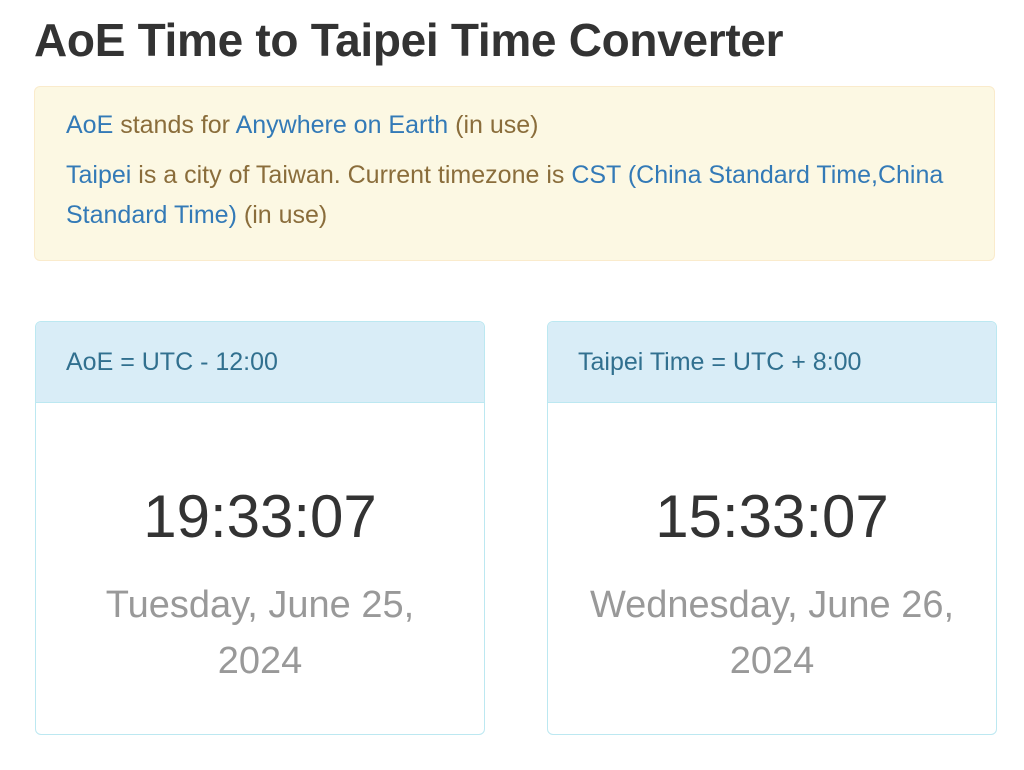 Image resolution: width=1024 pixels, height=770 pixels. I want to click on info-text: is a city of Taiwan. Current timezone is, so click(351, 175).